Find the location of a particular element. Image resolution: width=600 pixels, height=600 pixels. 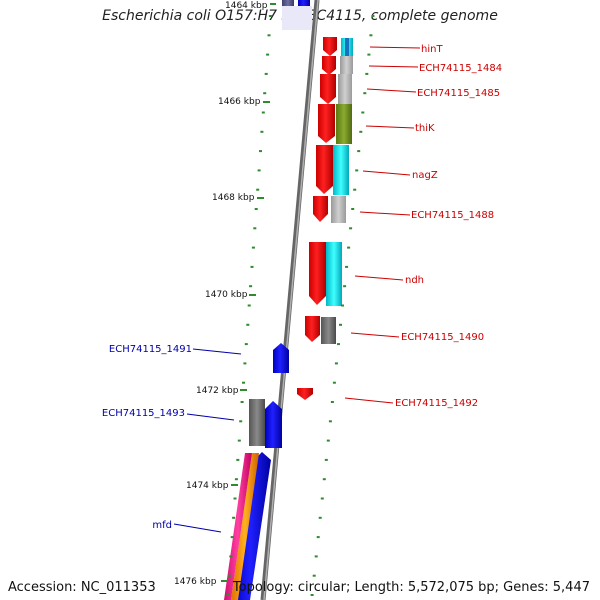

ruler-label-1466: 1466 kbp is located at coordinates (239, 102).